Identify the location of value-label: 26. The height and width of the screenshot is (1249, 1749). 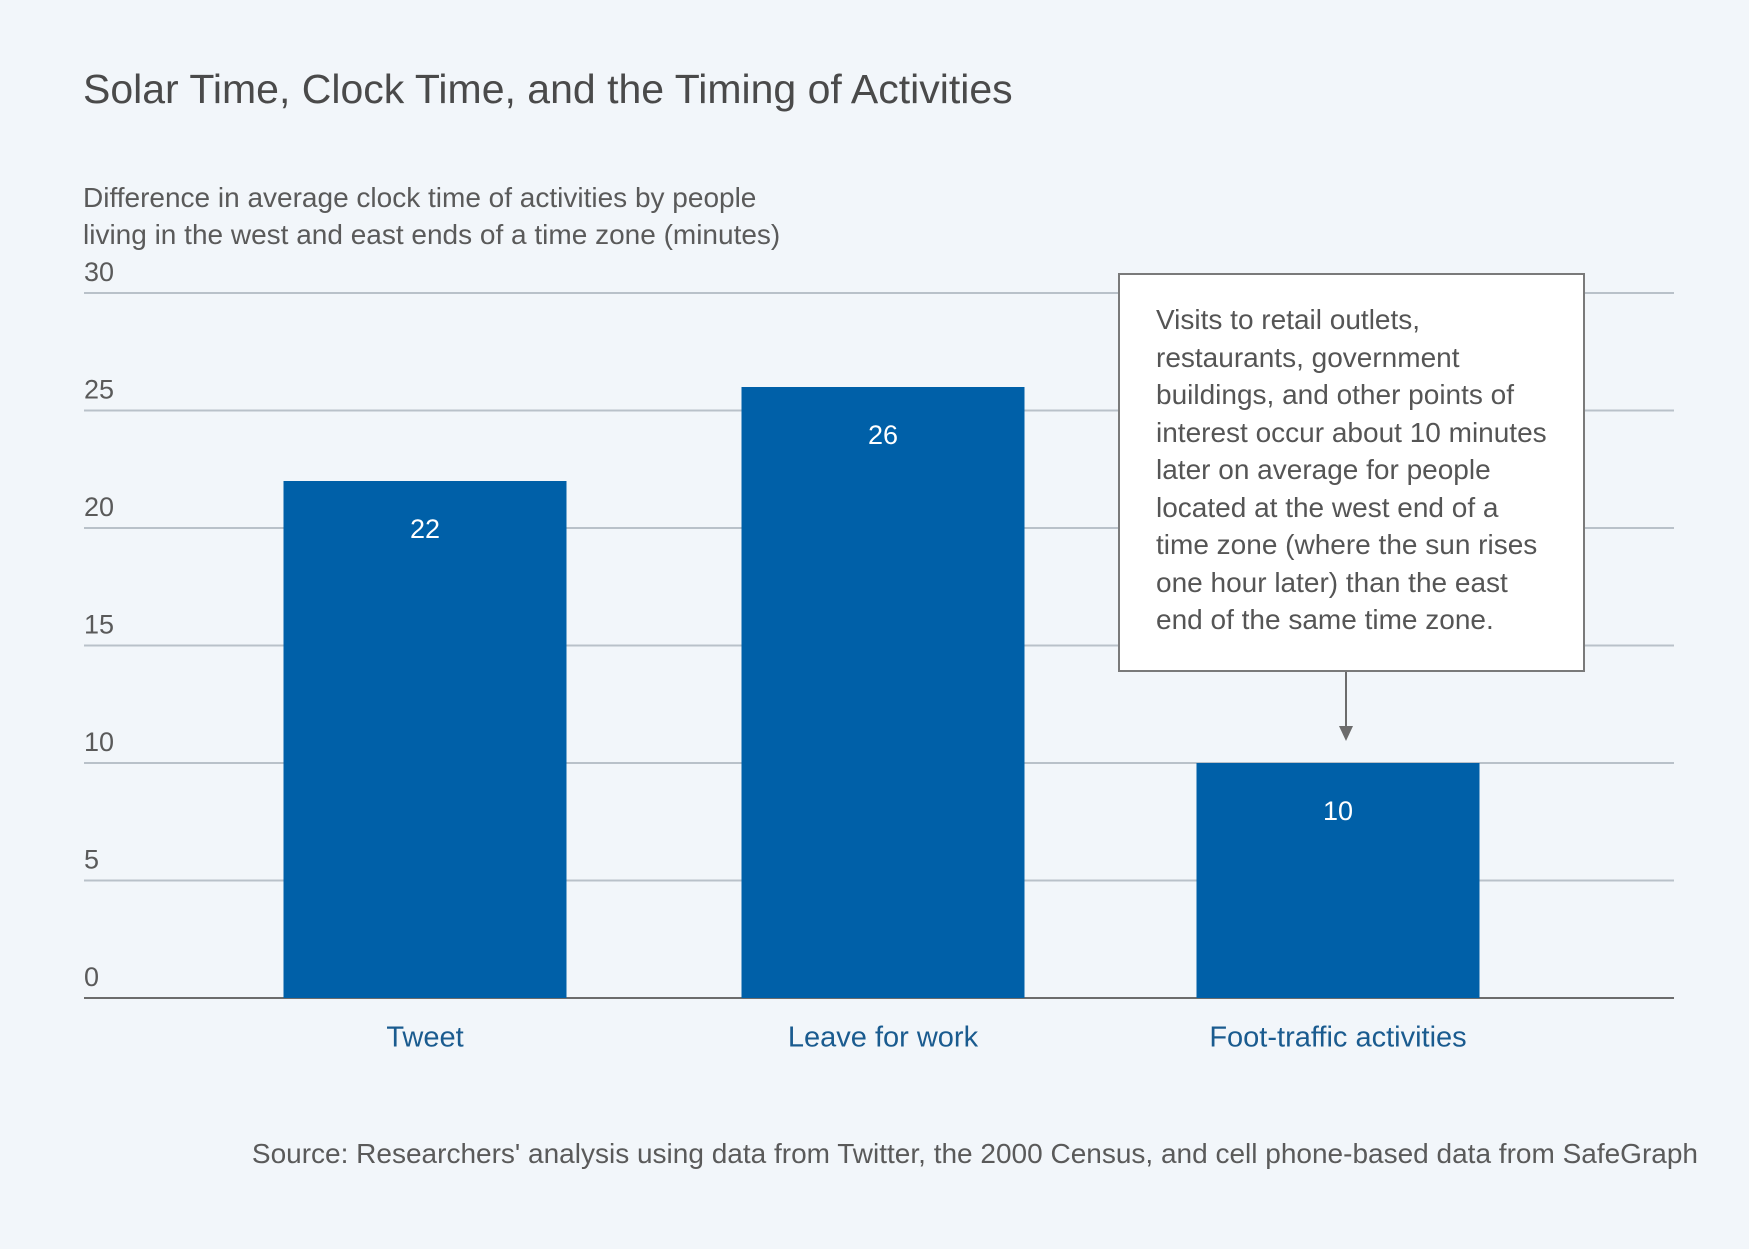
(883, 435).